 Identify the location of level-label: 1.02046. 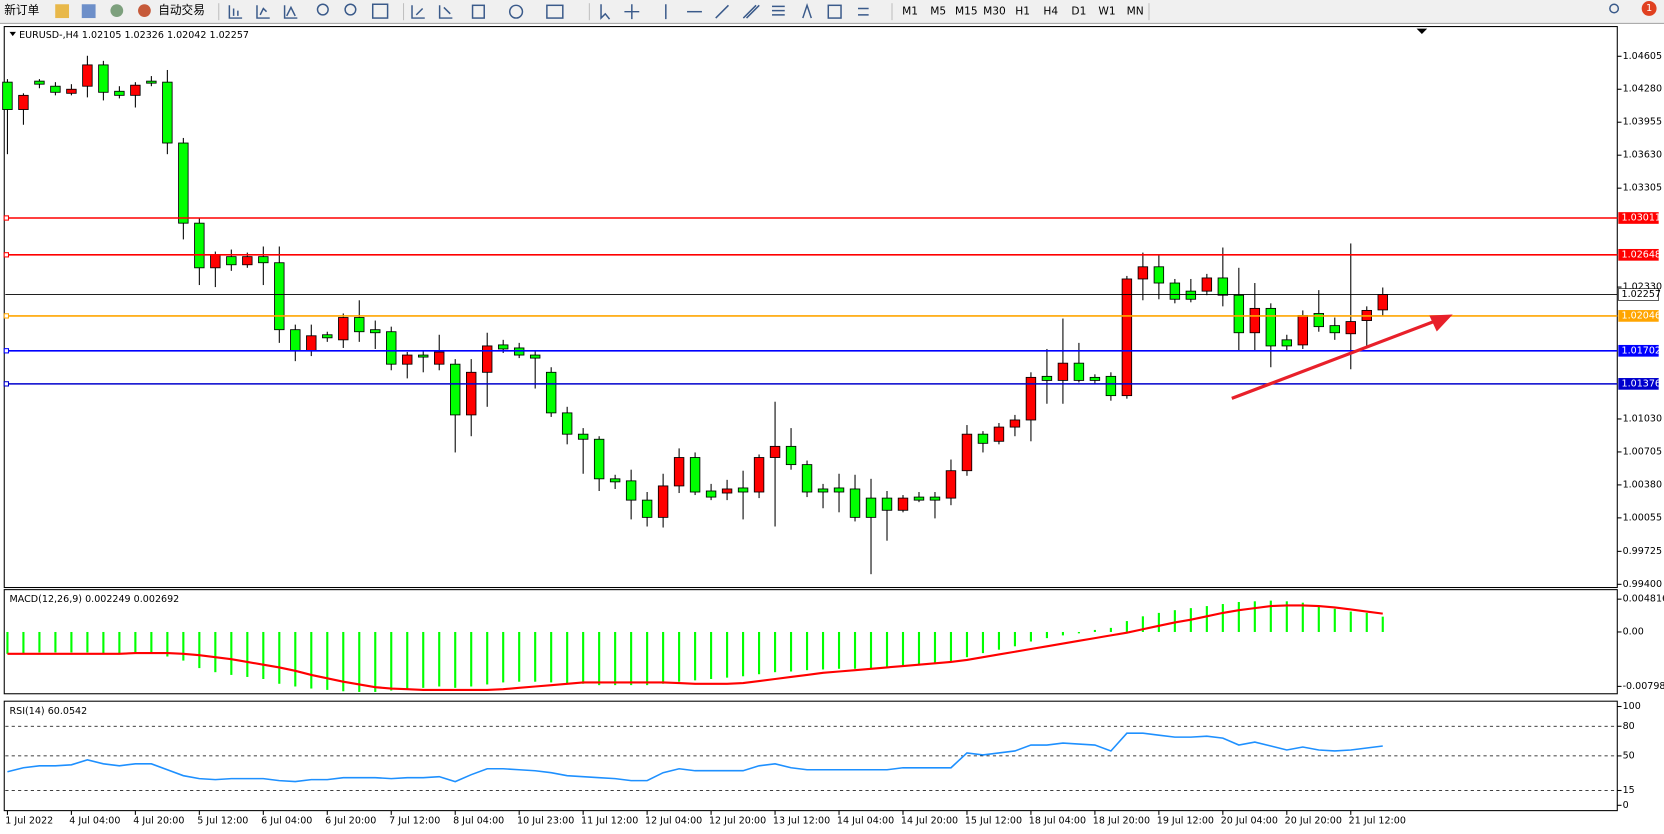
(1641, 315).